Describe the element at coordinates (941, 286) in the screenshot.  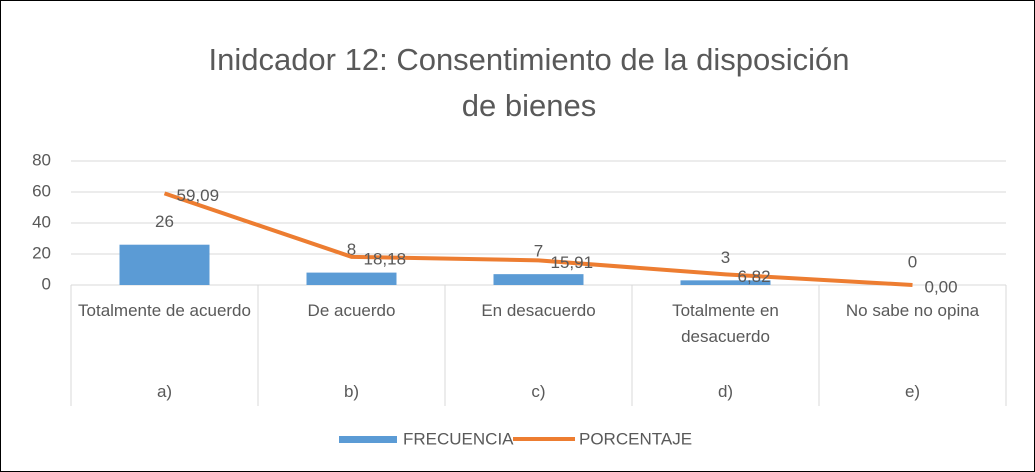
I see `line-value-label: 0,00` at that location.